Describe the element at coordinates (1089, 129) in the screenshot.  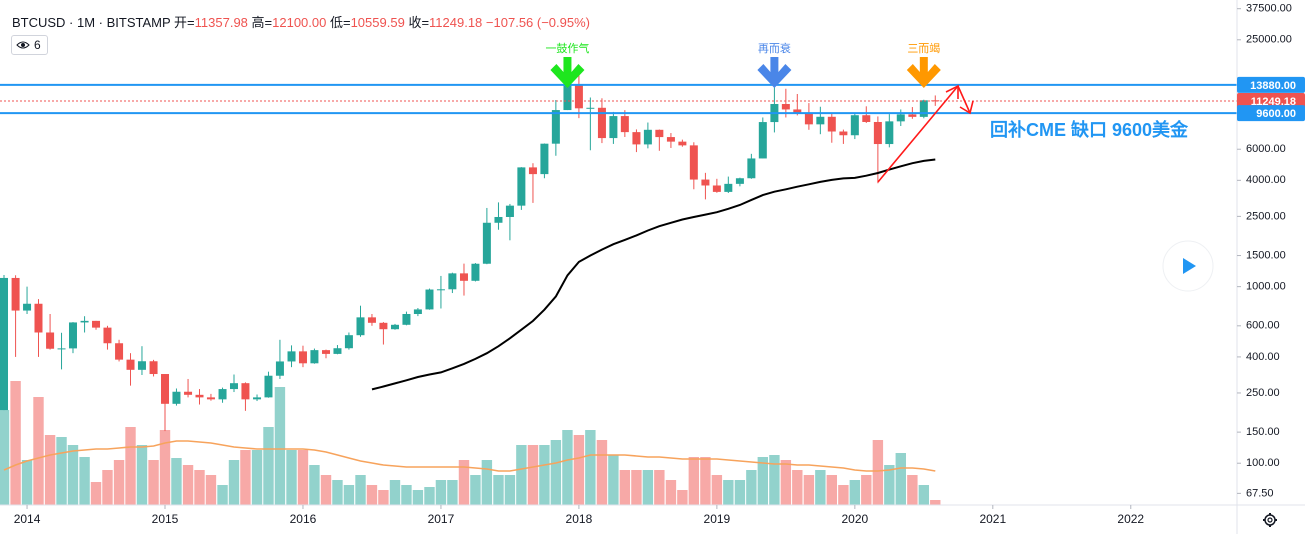
I see `callout-text: 回补CME 缺口 9600美金` at that location.